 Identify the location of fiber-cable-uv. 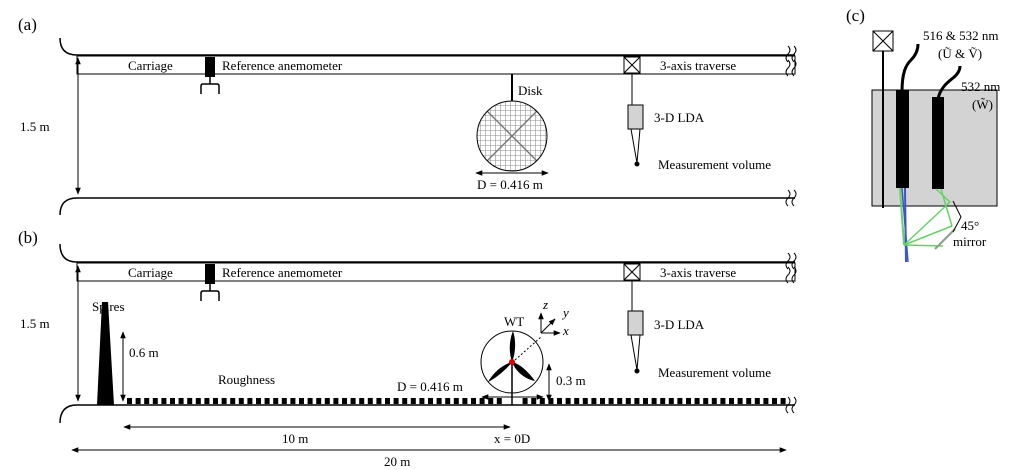
(910, 68).